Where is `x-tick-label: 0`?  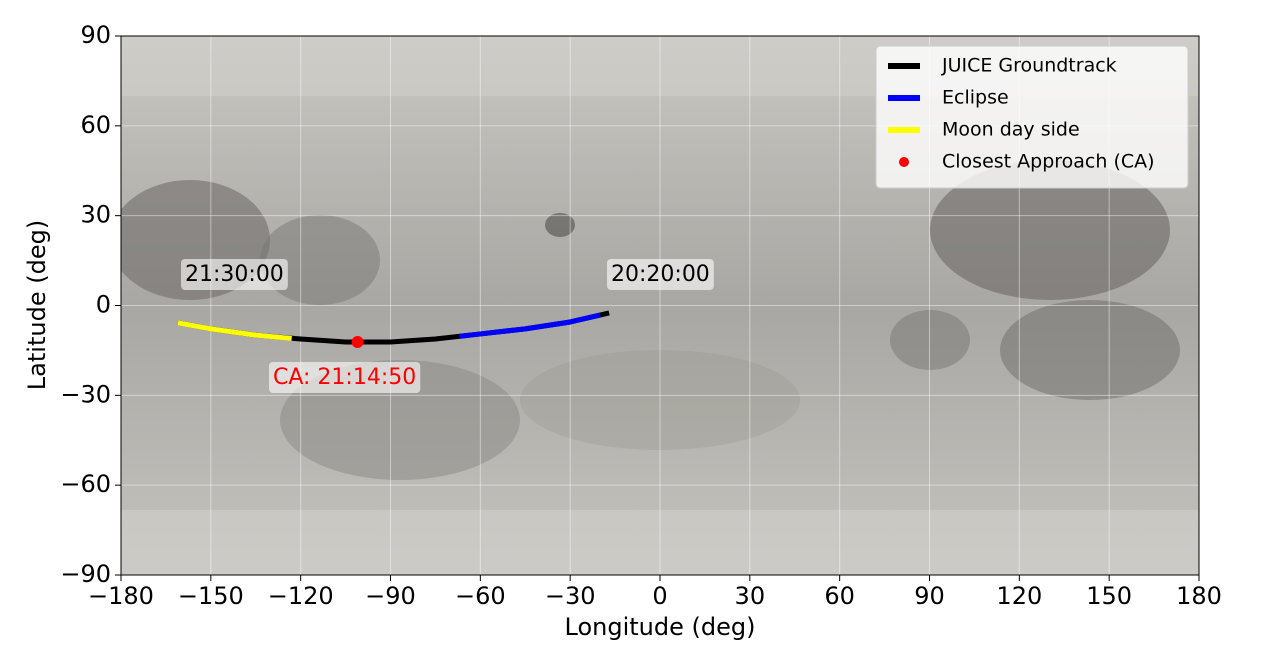 x-tick-label: 0 is located at coordinates (659, 596).